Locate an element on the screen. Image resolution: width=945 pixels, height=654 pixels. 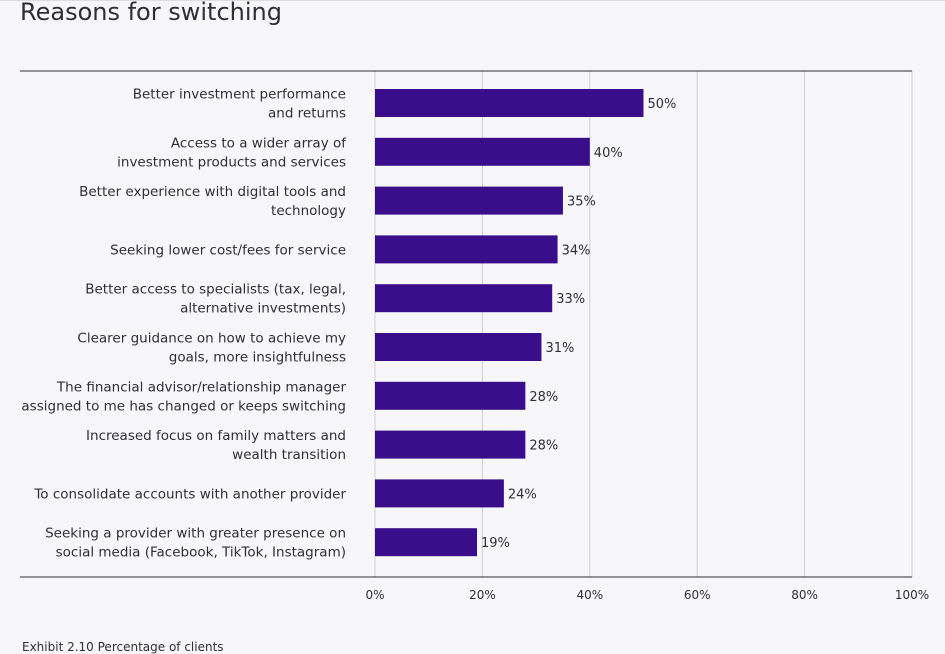
bar-value-label: 19% is located at coordinates (495, 543).